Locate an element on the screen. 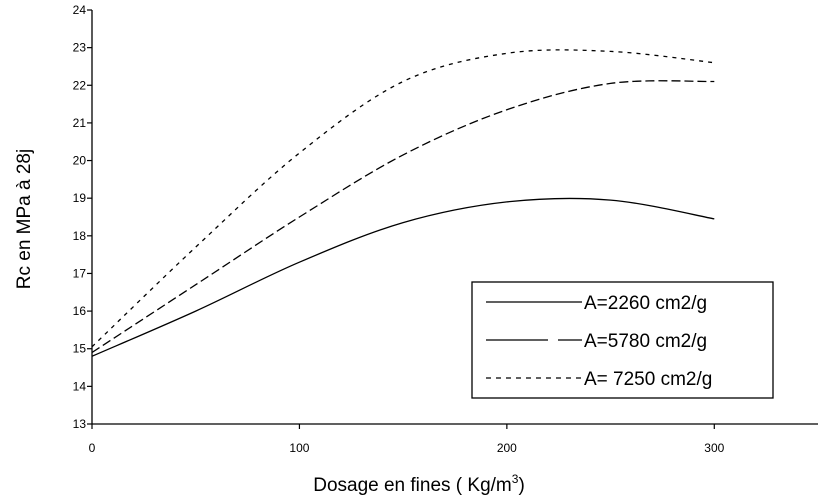 The height and width of the screenshot is (501, 819). x-axis-title: Dosage en fines ( Kg/m3) is located at coordinates (419, 484).